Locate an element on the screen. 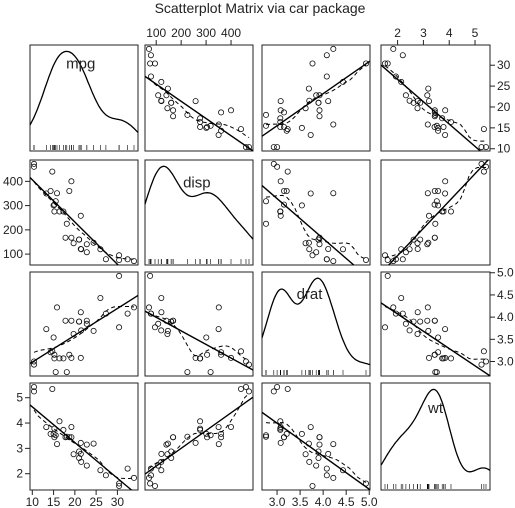 This screenshot has height=508, width=515. y-tick-label-drat: 4.5 is located at coordinates (505, 295).